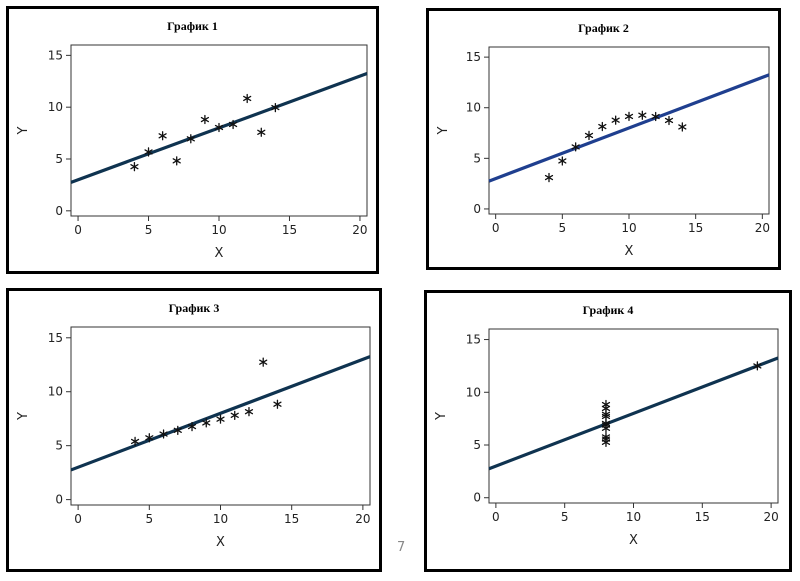 This screenshot has width=800, height=581. Describe the element at coordinates (473, 340) in the screenshot. I see `chart4-ytick-label: 15` at that location.